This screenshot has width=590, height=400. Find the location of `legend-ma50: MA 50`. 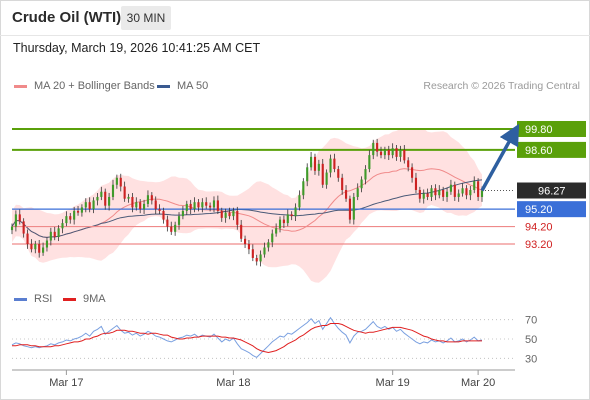

legend-ma50: MA 50 is located at coordinates (182, 86).